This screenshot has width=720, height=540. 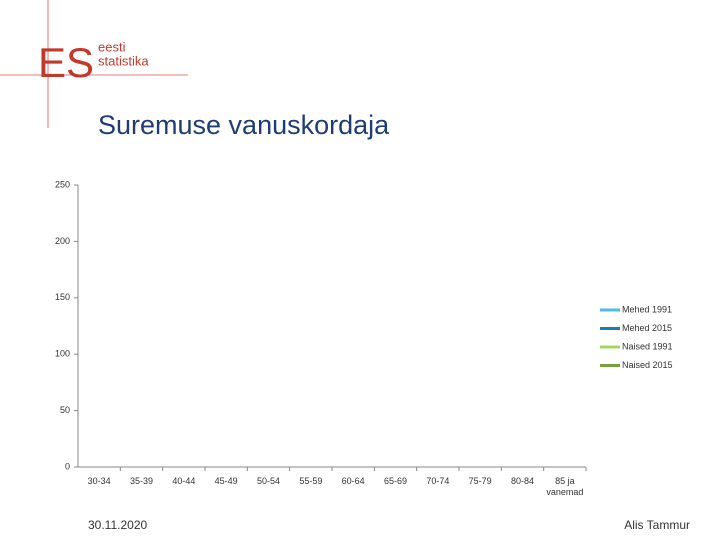 What do you see at coordinates (647, 346) in the screenshot?
I see `legend-label: Naised 1991` at bounding box center [647, 346].